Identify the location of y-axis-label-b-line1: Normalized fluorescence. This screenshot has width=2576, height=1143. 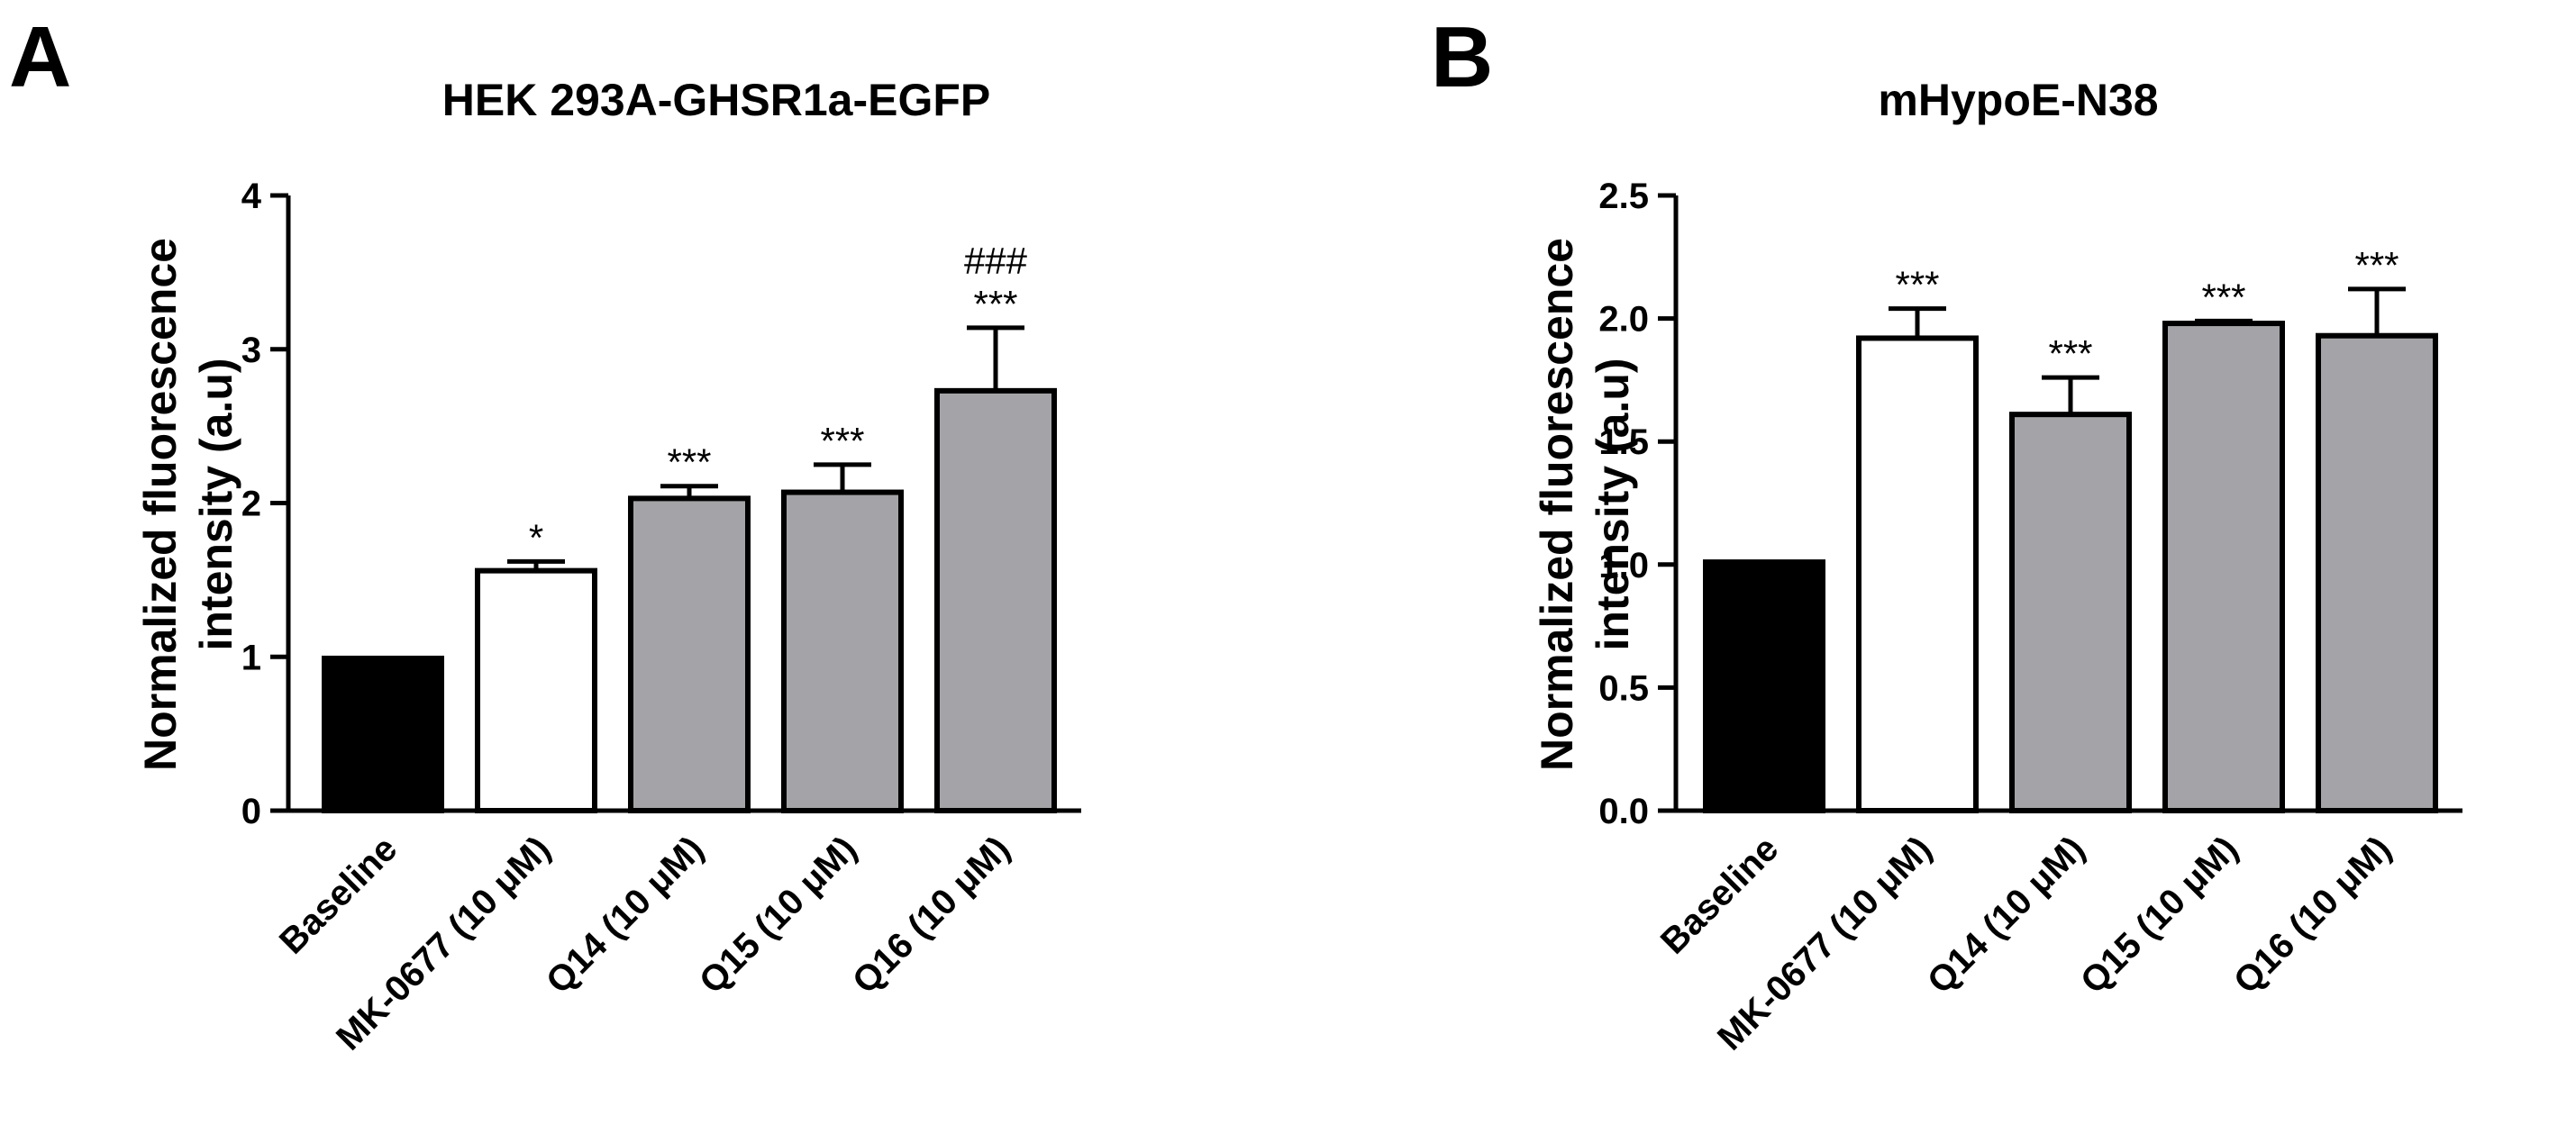
(1557, 504).